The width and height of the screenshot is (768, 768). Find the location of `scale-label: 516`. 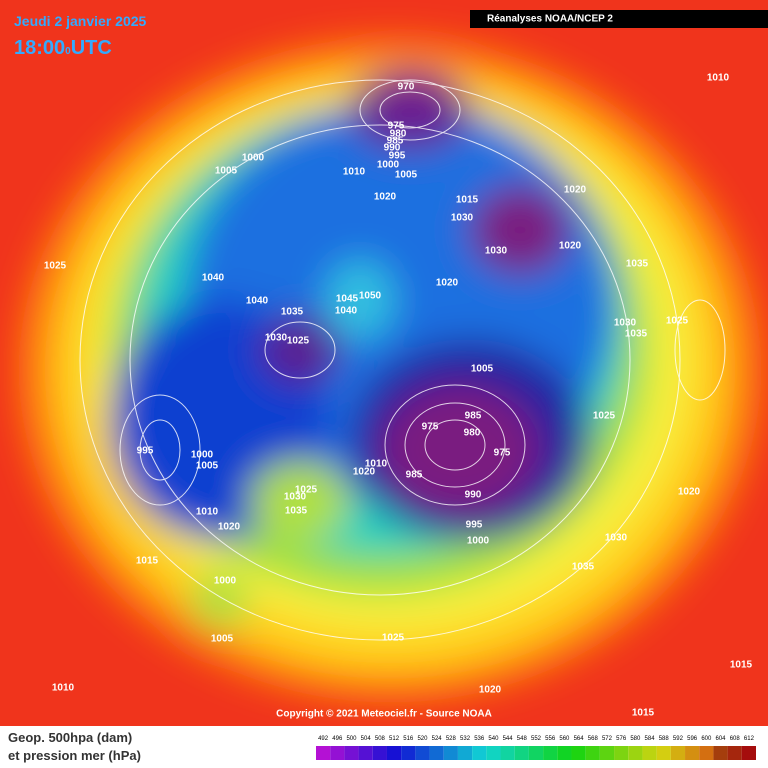

scale-label: 516 is located at coordinates (408, 739).